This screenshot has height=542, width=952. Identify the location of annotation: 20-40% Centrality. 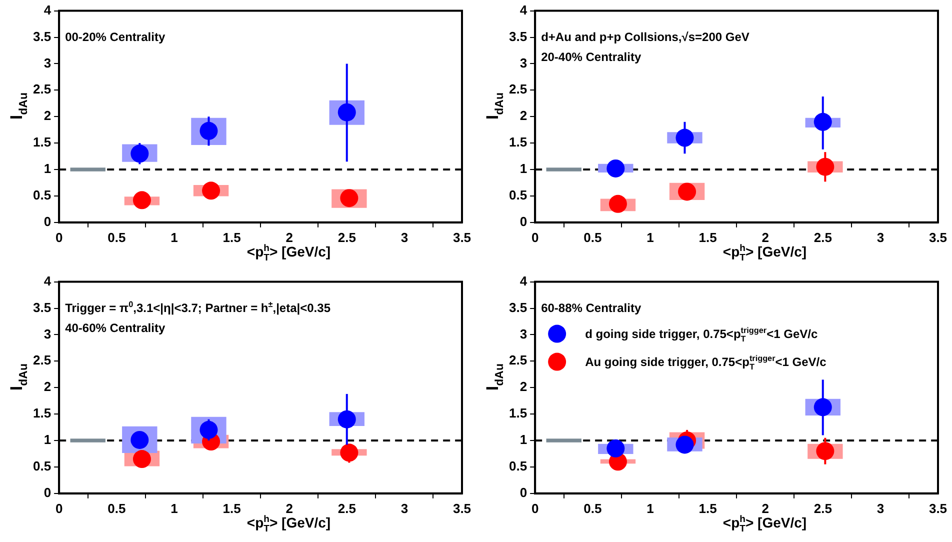
(591, 57).